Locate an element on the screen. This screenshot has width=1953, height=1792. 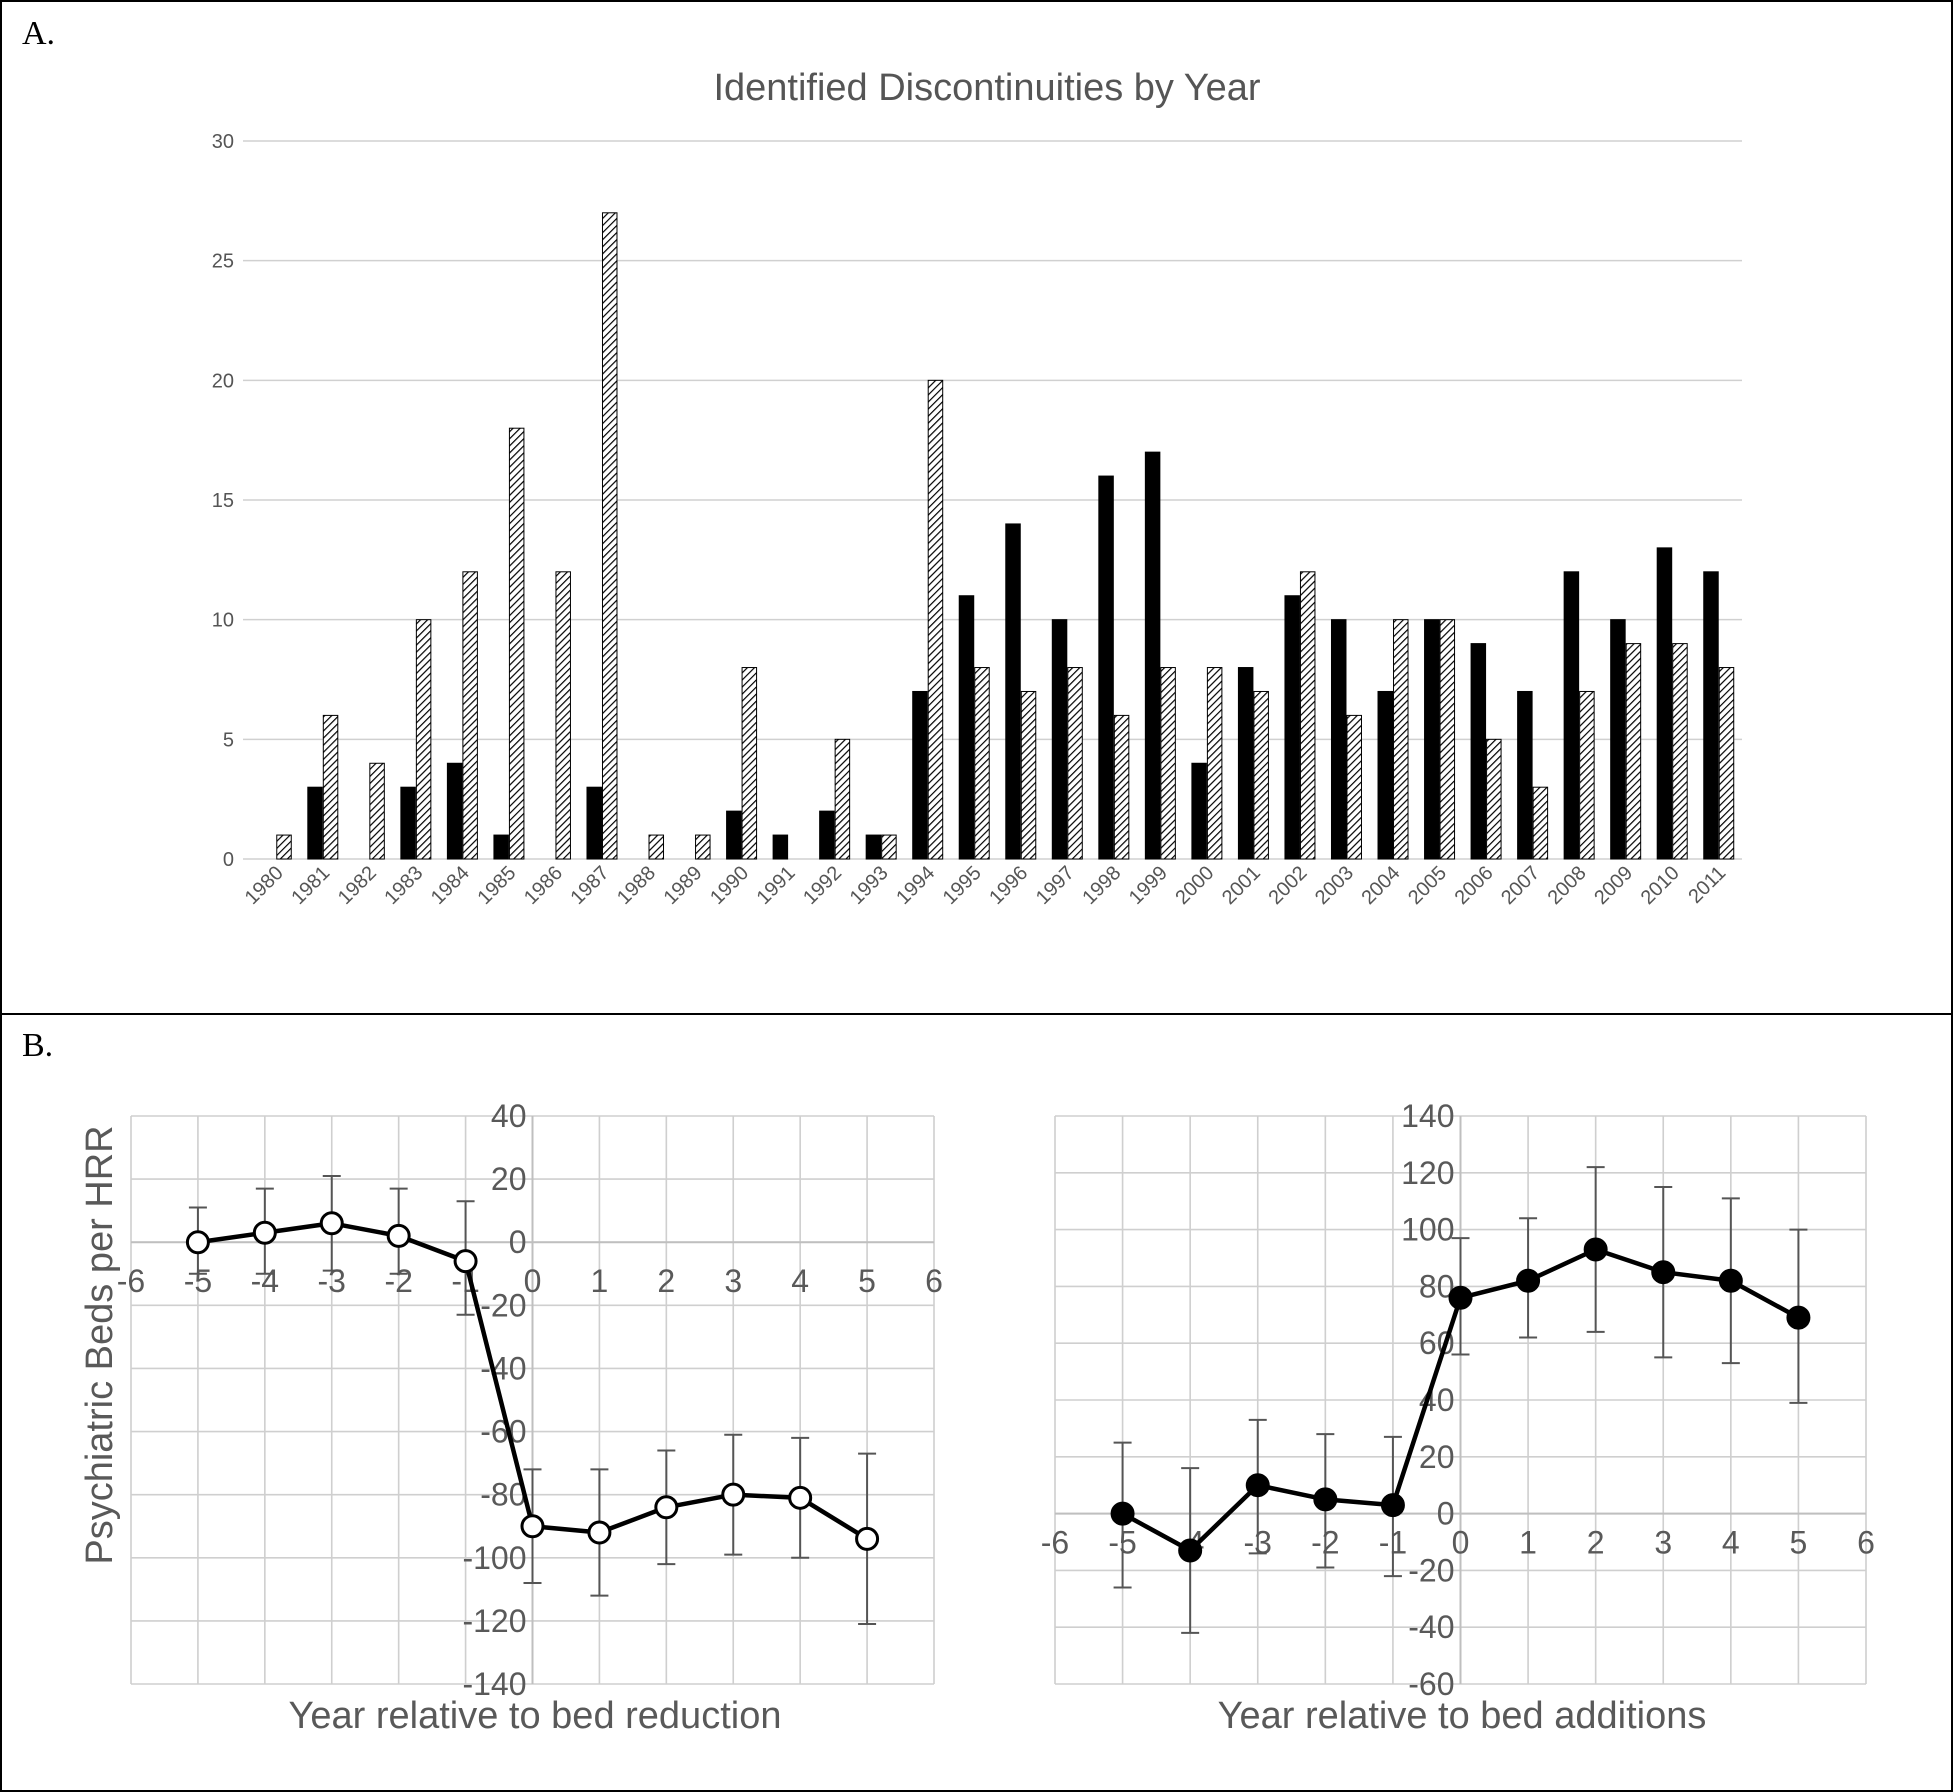
chart-b-left-x-title: Year relative to bed reduction is located at coordinates (535, 1716).